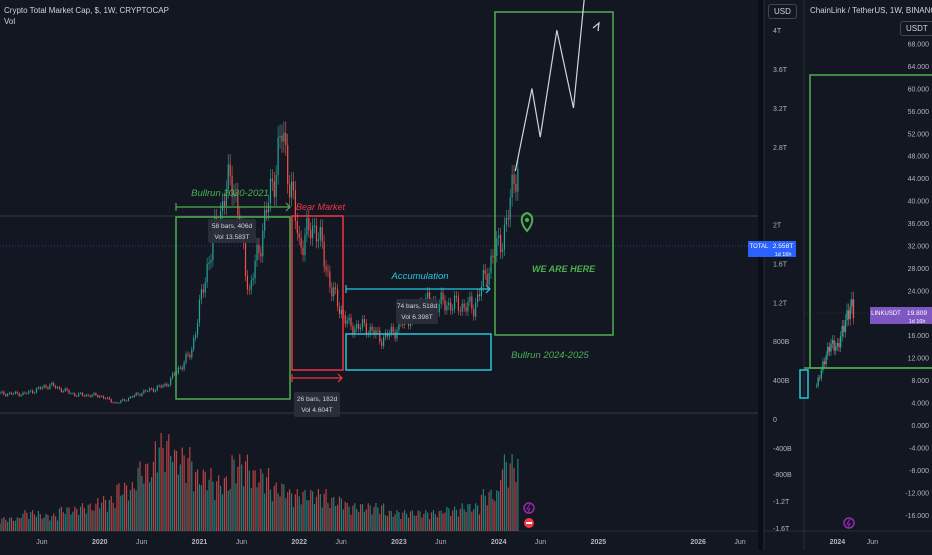 This screenshot has width=932, height=555. I want to click on x-tick-label: 2025, so click(599, 542).